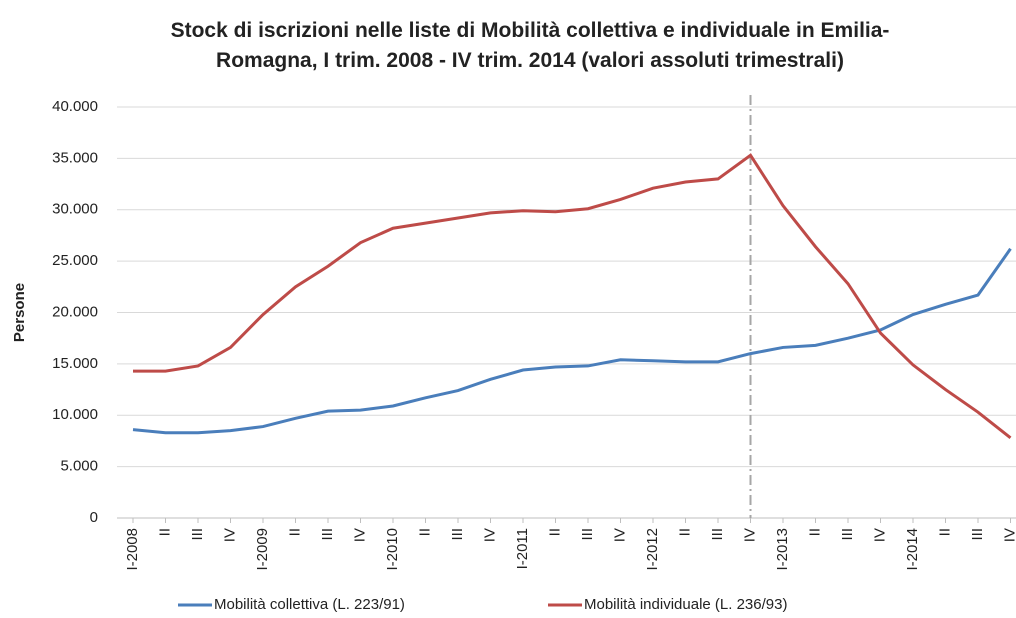 This screenshot has width=1016, height=618. What do you see at coordinates (392, 549) in the screenshot?
I see `x-tick-label: I-2010` at bounding box center [392, 549].